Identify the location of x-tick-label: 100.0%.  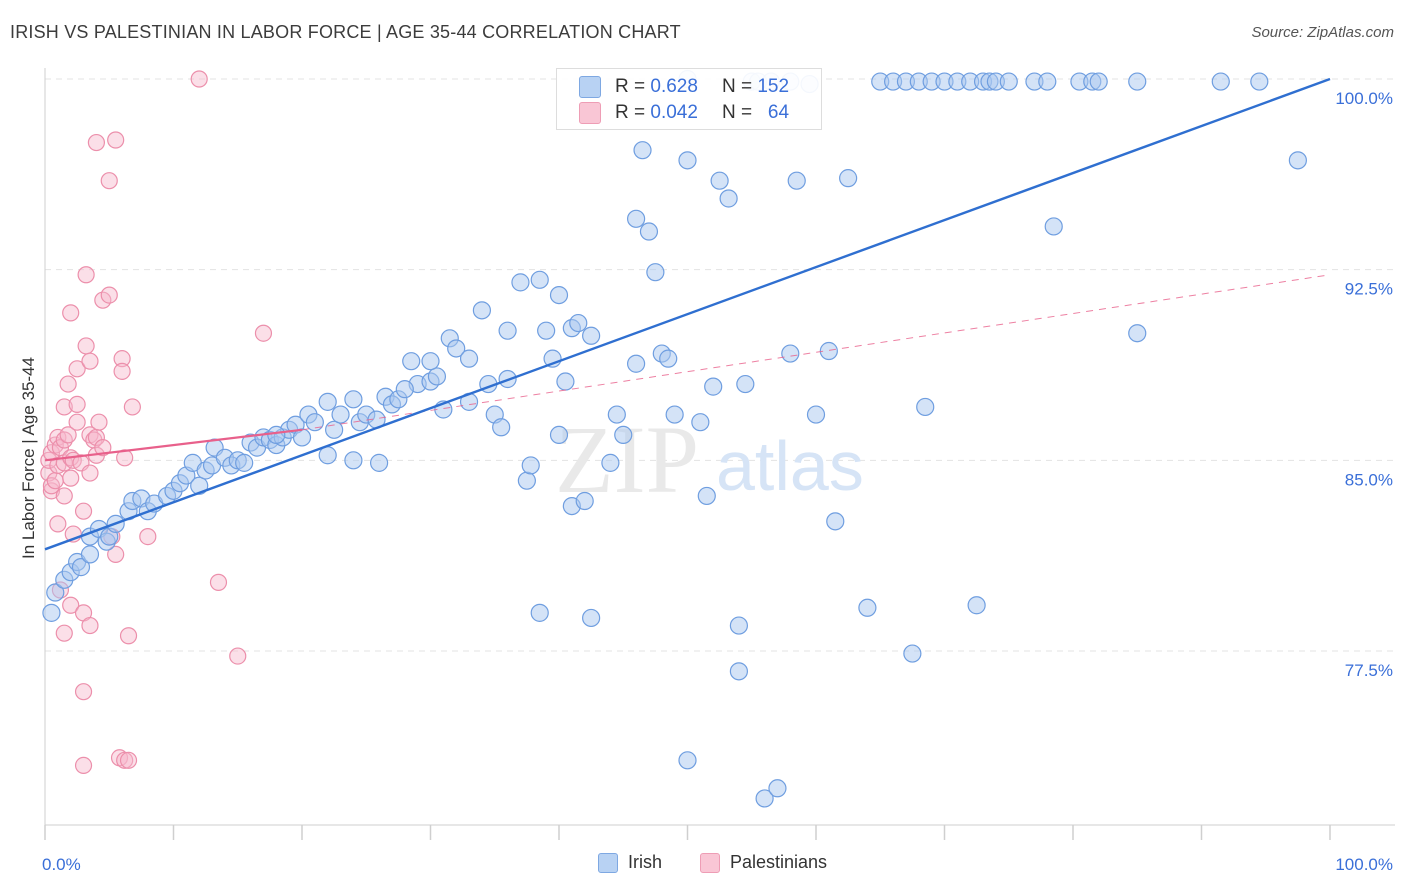
(1364, 864).